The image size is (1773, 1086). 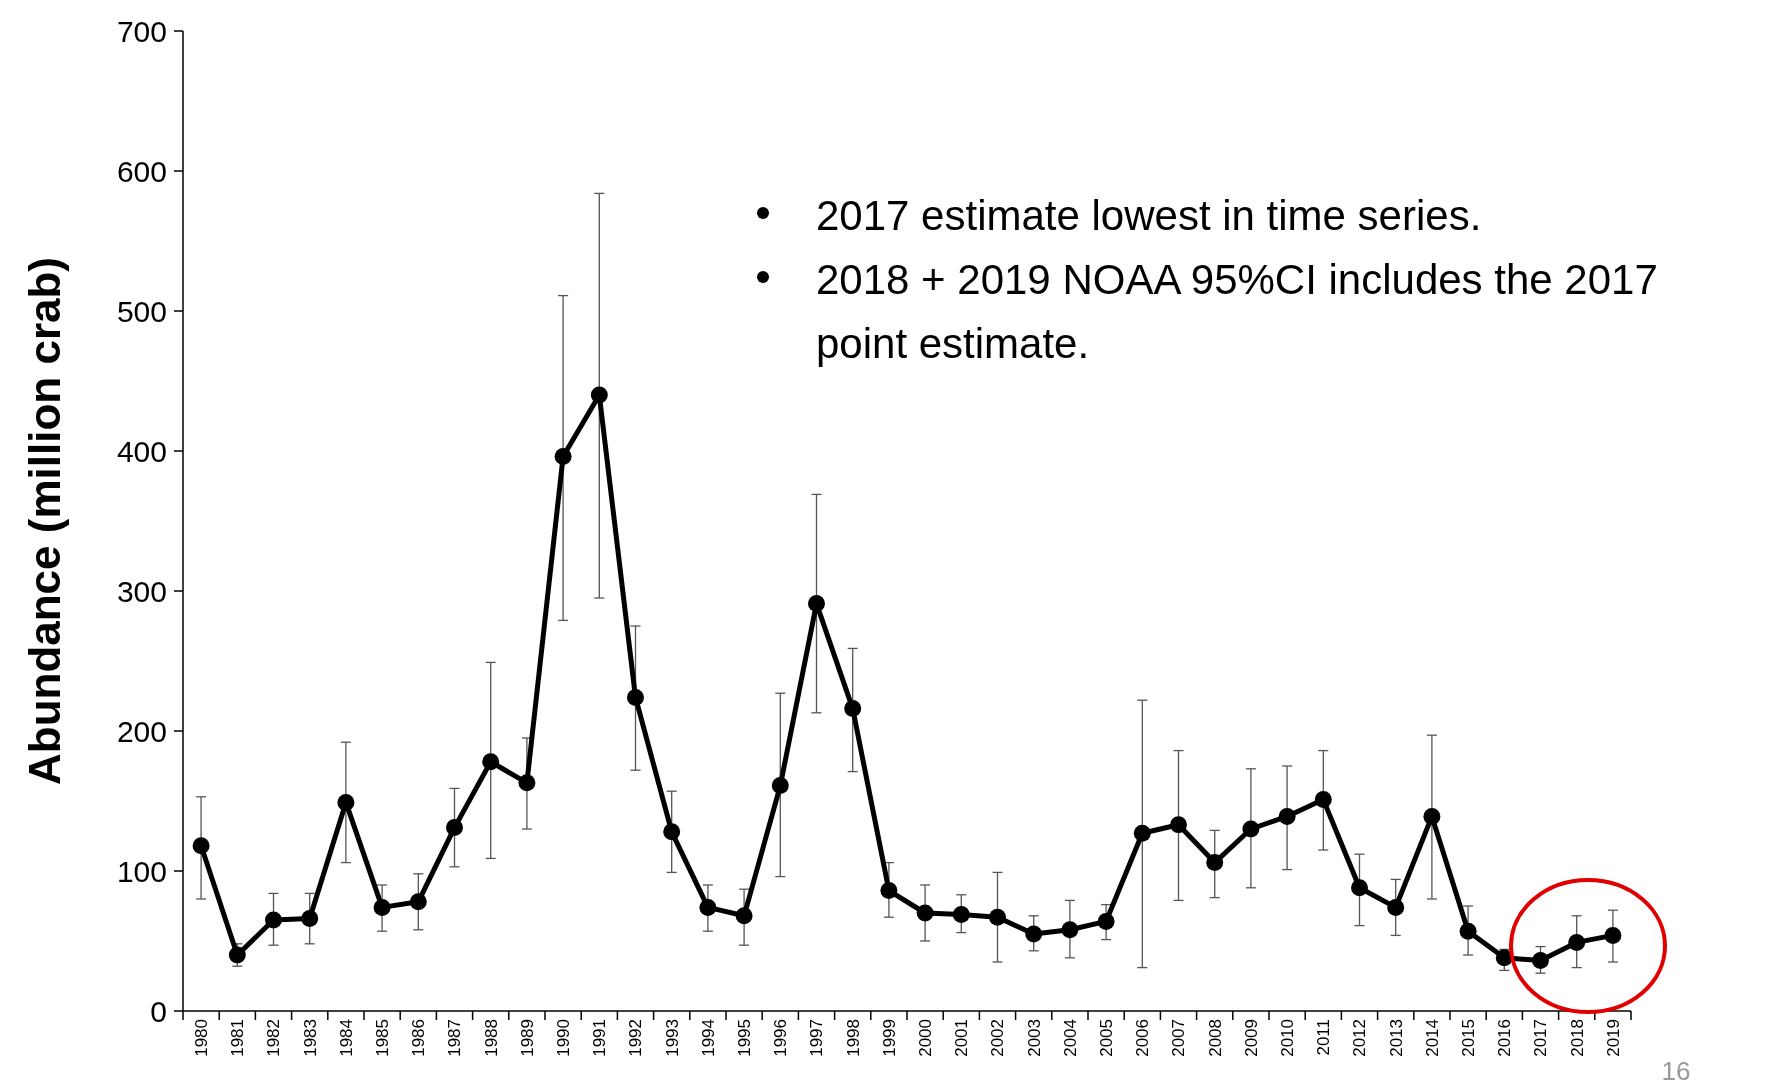 What do you see at coordinates (202, 1038) in the screenshot?
I see `x-tick-label: 1980` at bounding box center [202, 1038].